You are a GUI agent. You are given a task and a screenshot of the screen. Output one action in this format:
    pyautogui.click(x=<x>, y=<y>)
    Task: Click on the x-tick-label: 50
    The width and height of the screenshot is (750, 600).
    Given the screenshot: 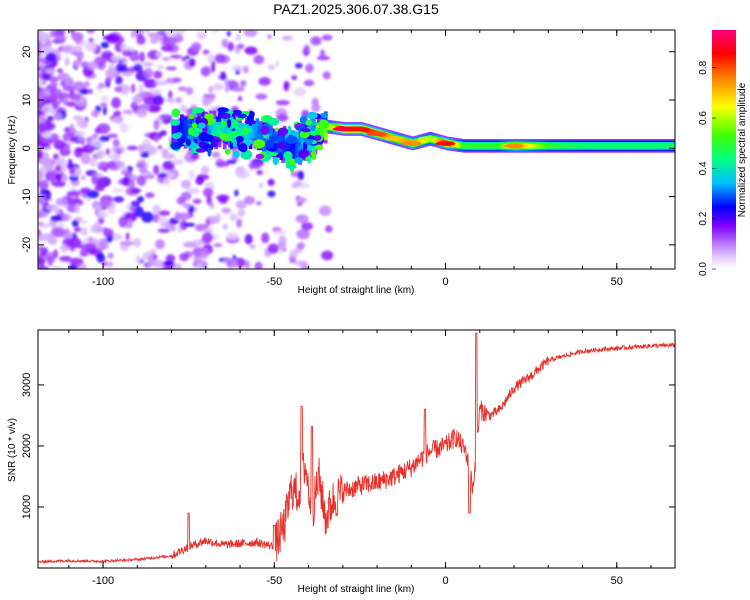 What is the action you would take?
    pyautogui.click(x=617, y=581)
    